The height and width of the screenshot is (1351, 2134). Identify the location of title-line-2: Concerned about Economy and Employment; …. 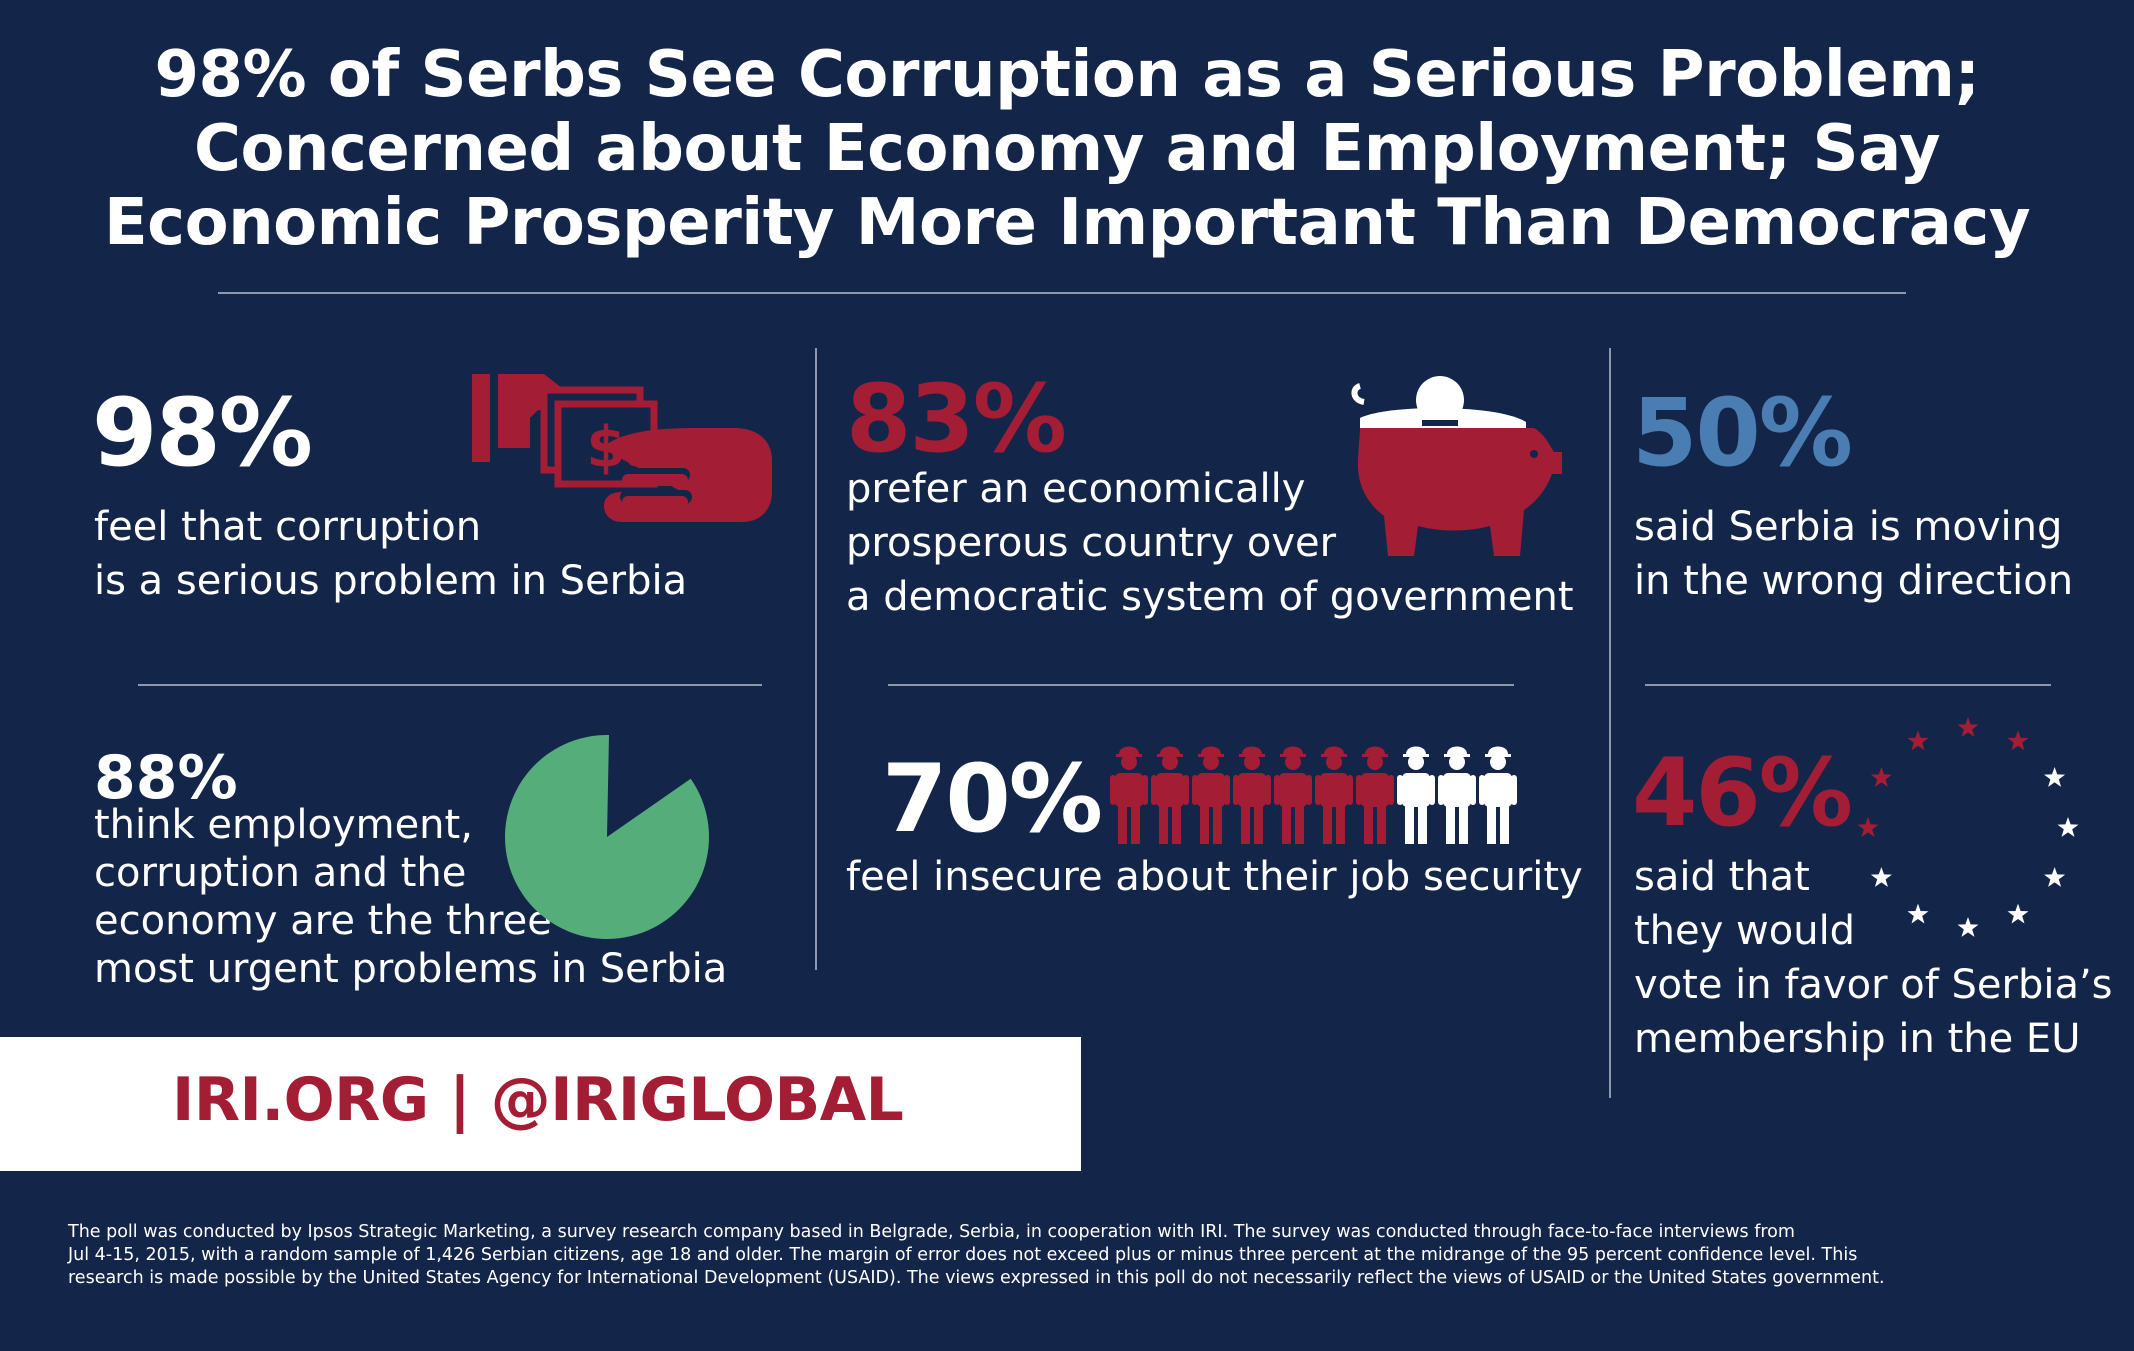
(1067, 149).